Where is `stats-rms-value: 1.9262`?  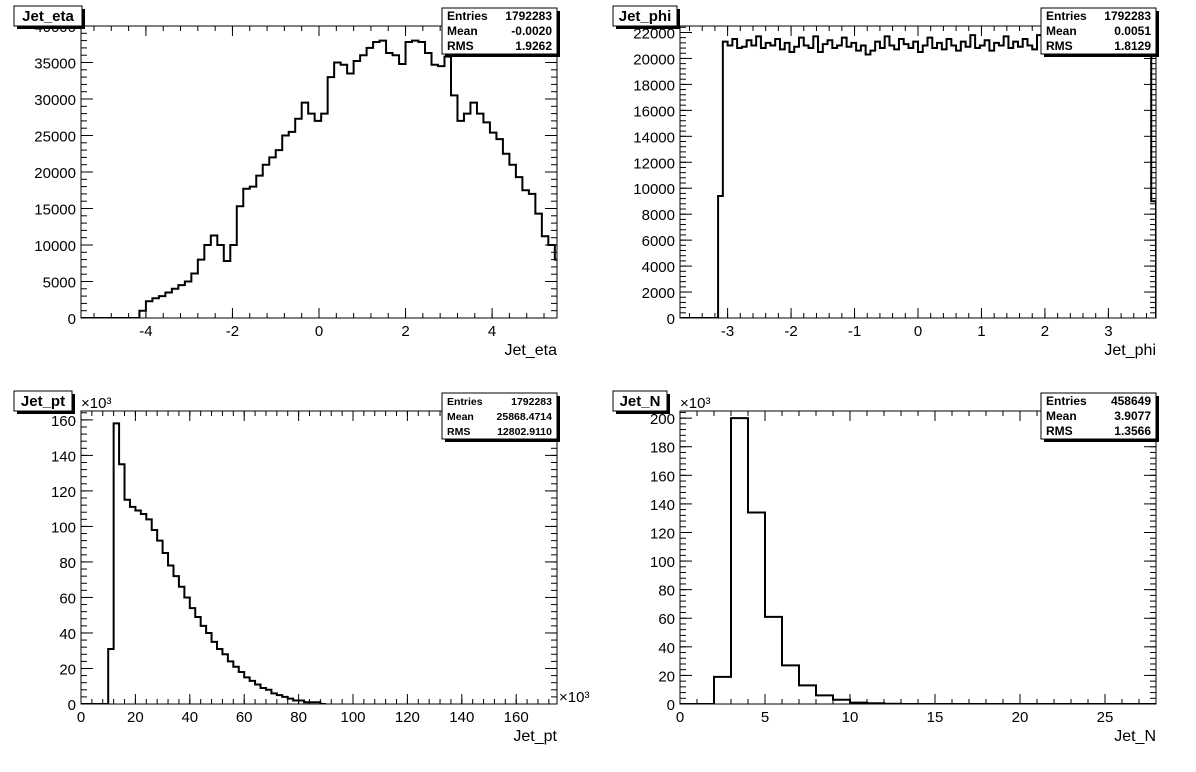 stats-rms-value: 1.9262 is located at coordinates (533, 46).